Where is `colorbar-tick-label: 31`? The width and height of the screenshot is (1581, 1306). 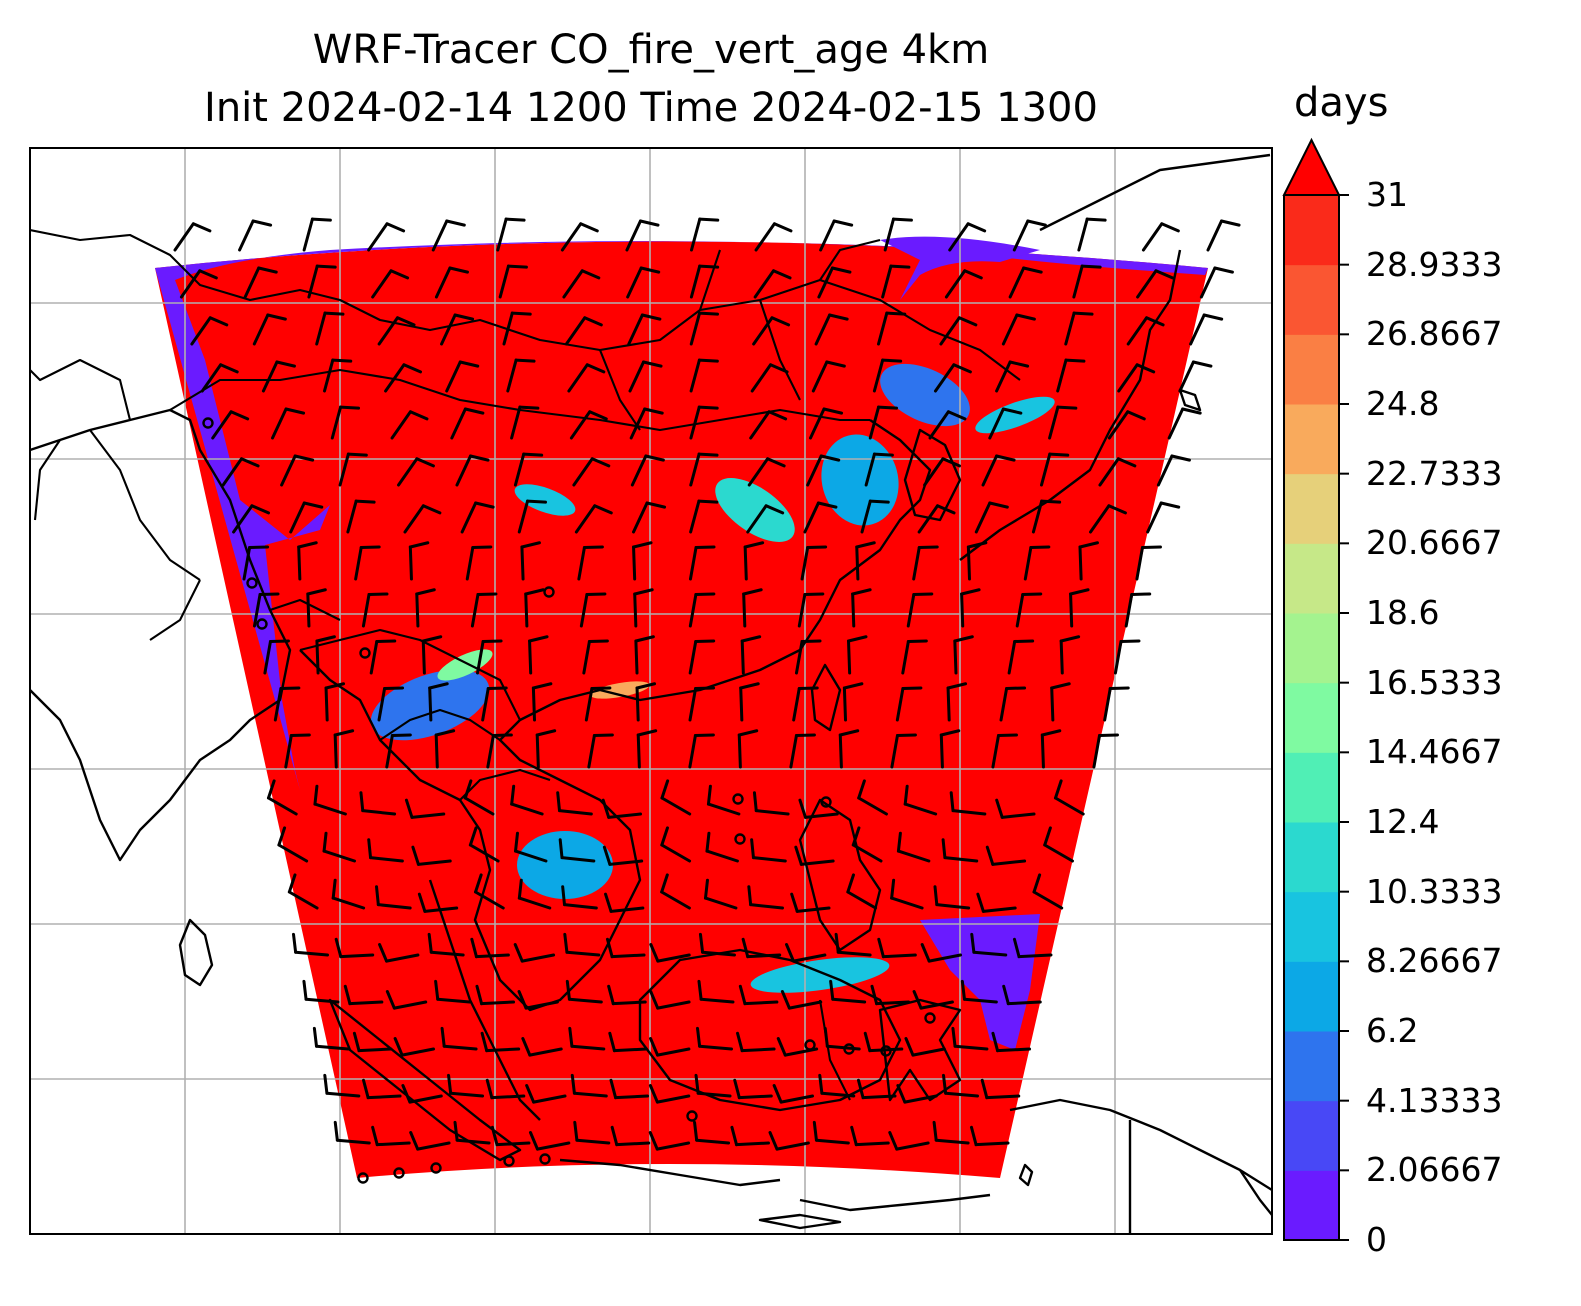 colorbar-tick-label: 31 is located at coordinates (1387, 194).